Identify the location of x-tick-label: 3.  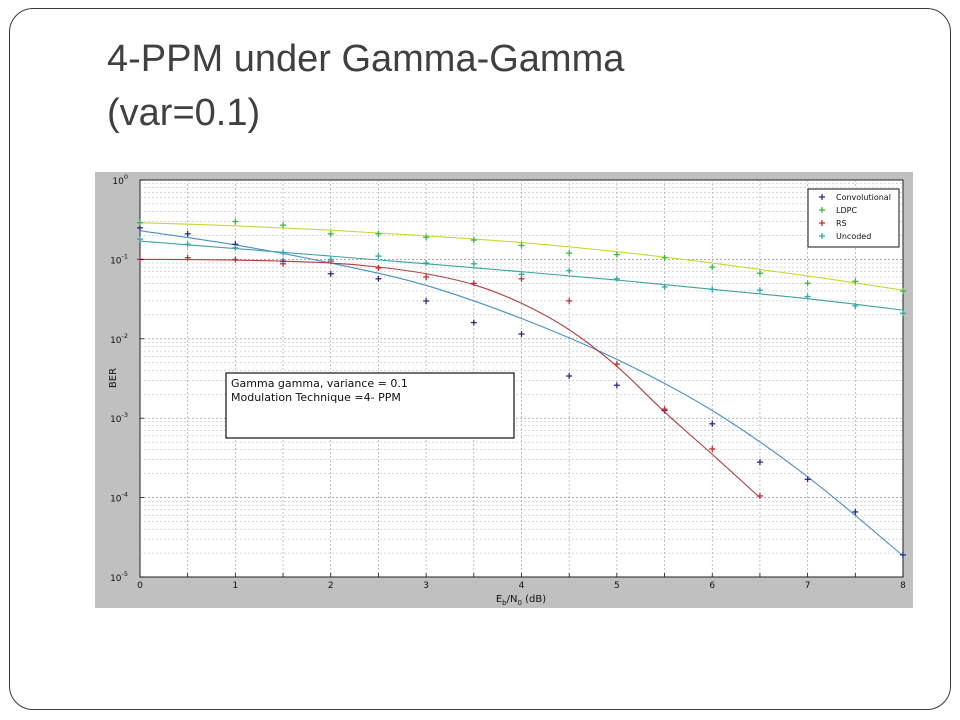
(426, 586).